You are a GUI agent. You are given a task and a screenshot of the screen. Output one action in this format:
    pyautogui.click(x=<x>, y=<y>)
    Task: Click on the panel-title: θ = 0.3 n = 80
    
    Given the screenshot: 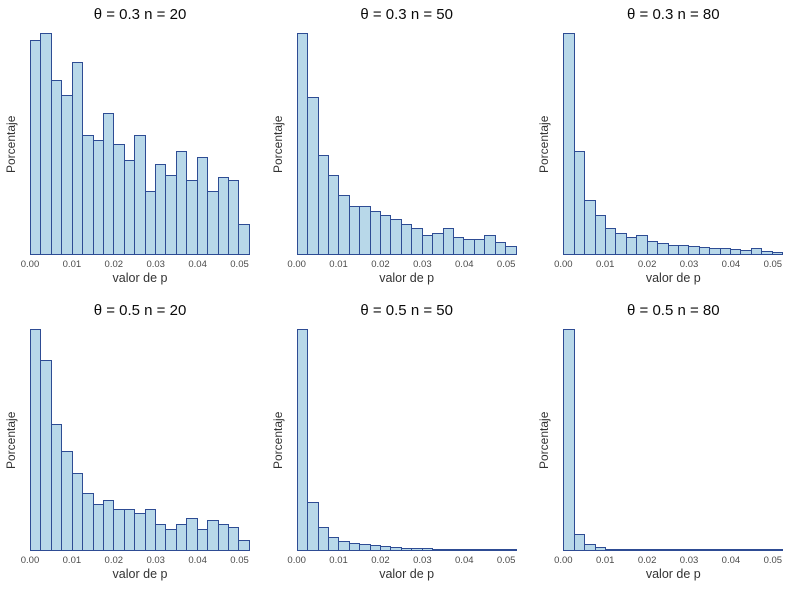 What is the action you would take?
    pyautogui.click(x=673, y=14)
    